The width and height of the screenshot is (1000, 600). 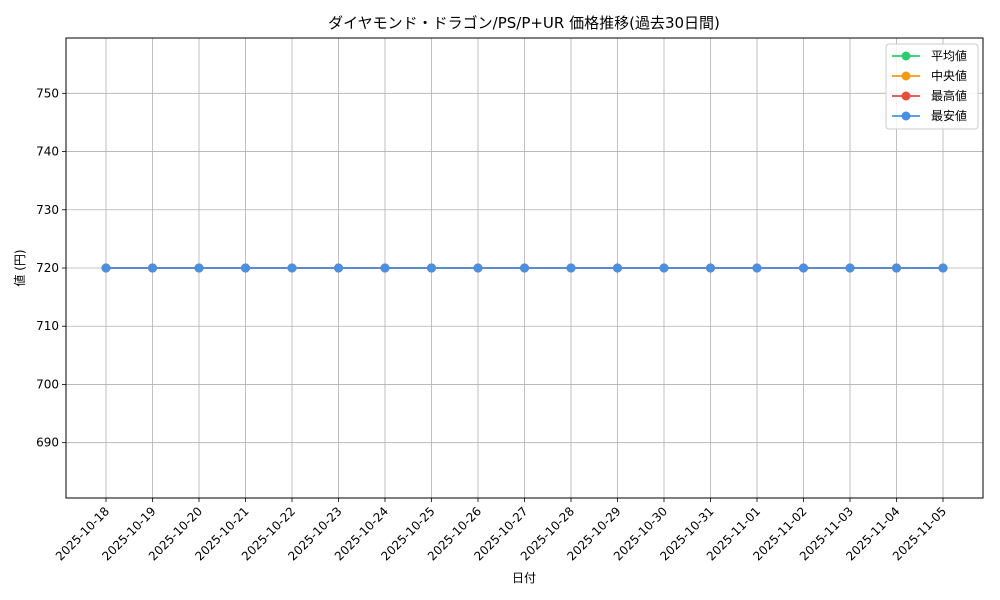 I want to click on legend-box, so click(x=932, y=86).